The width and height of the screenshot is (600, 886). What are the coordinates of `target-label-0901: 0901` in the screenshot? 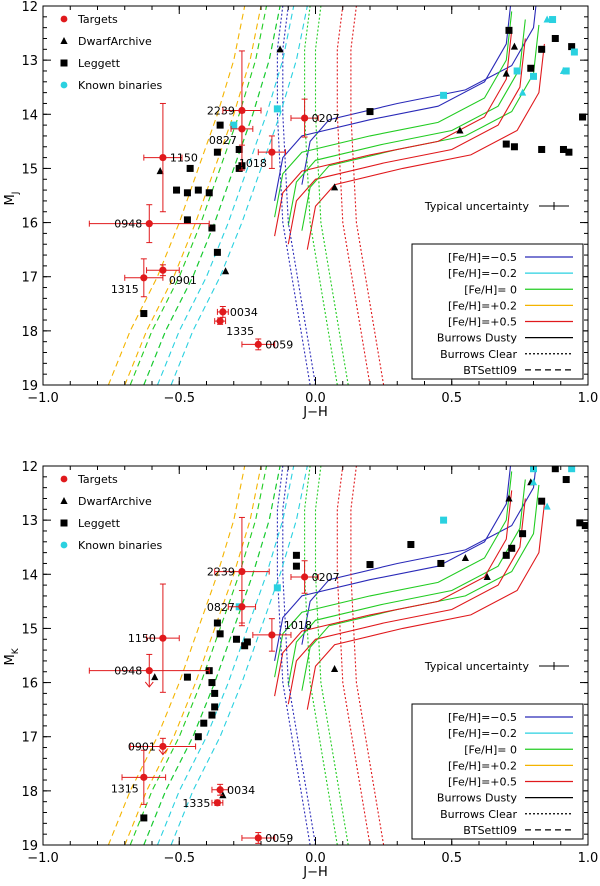 It's located at (183, 280).